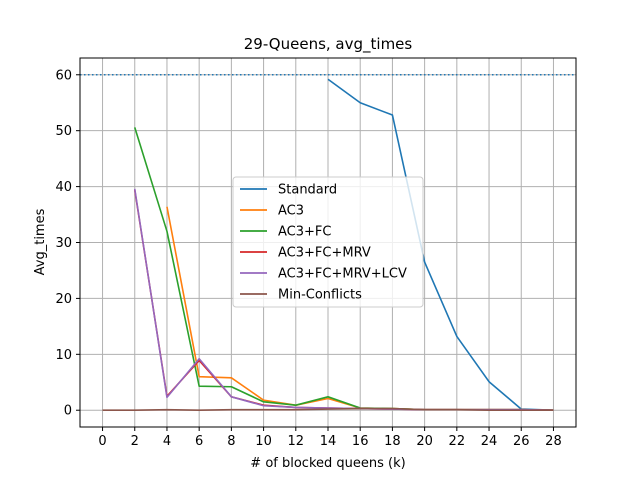 This screenshot has height=480, width=640. I want to click on x-tick-label: 20, so click(424, 441).